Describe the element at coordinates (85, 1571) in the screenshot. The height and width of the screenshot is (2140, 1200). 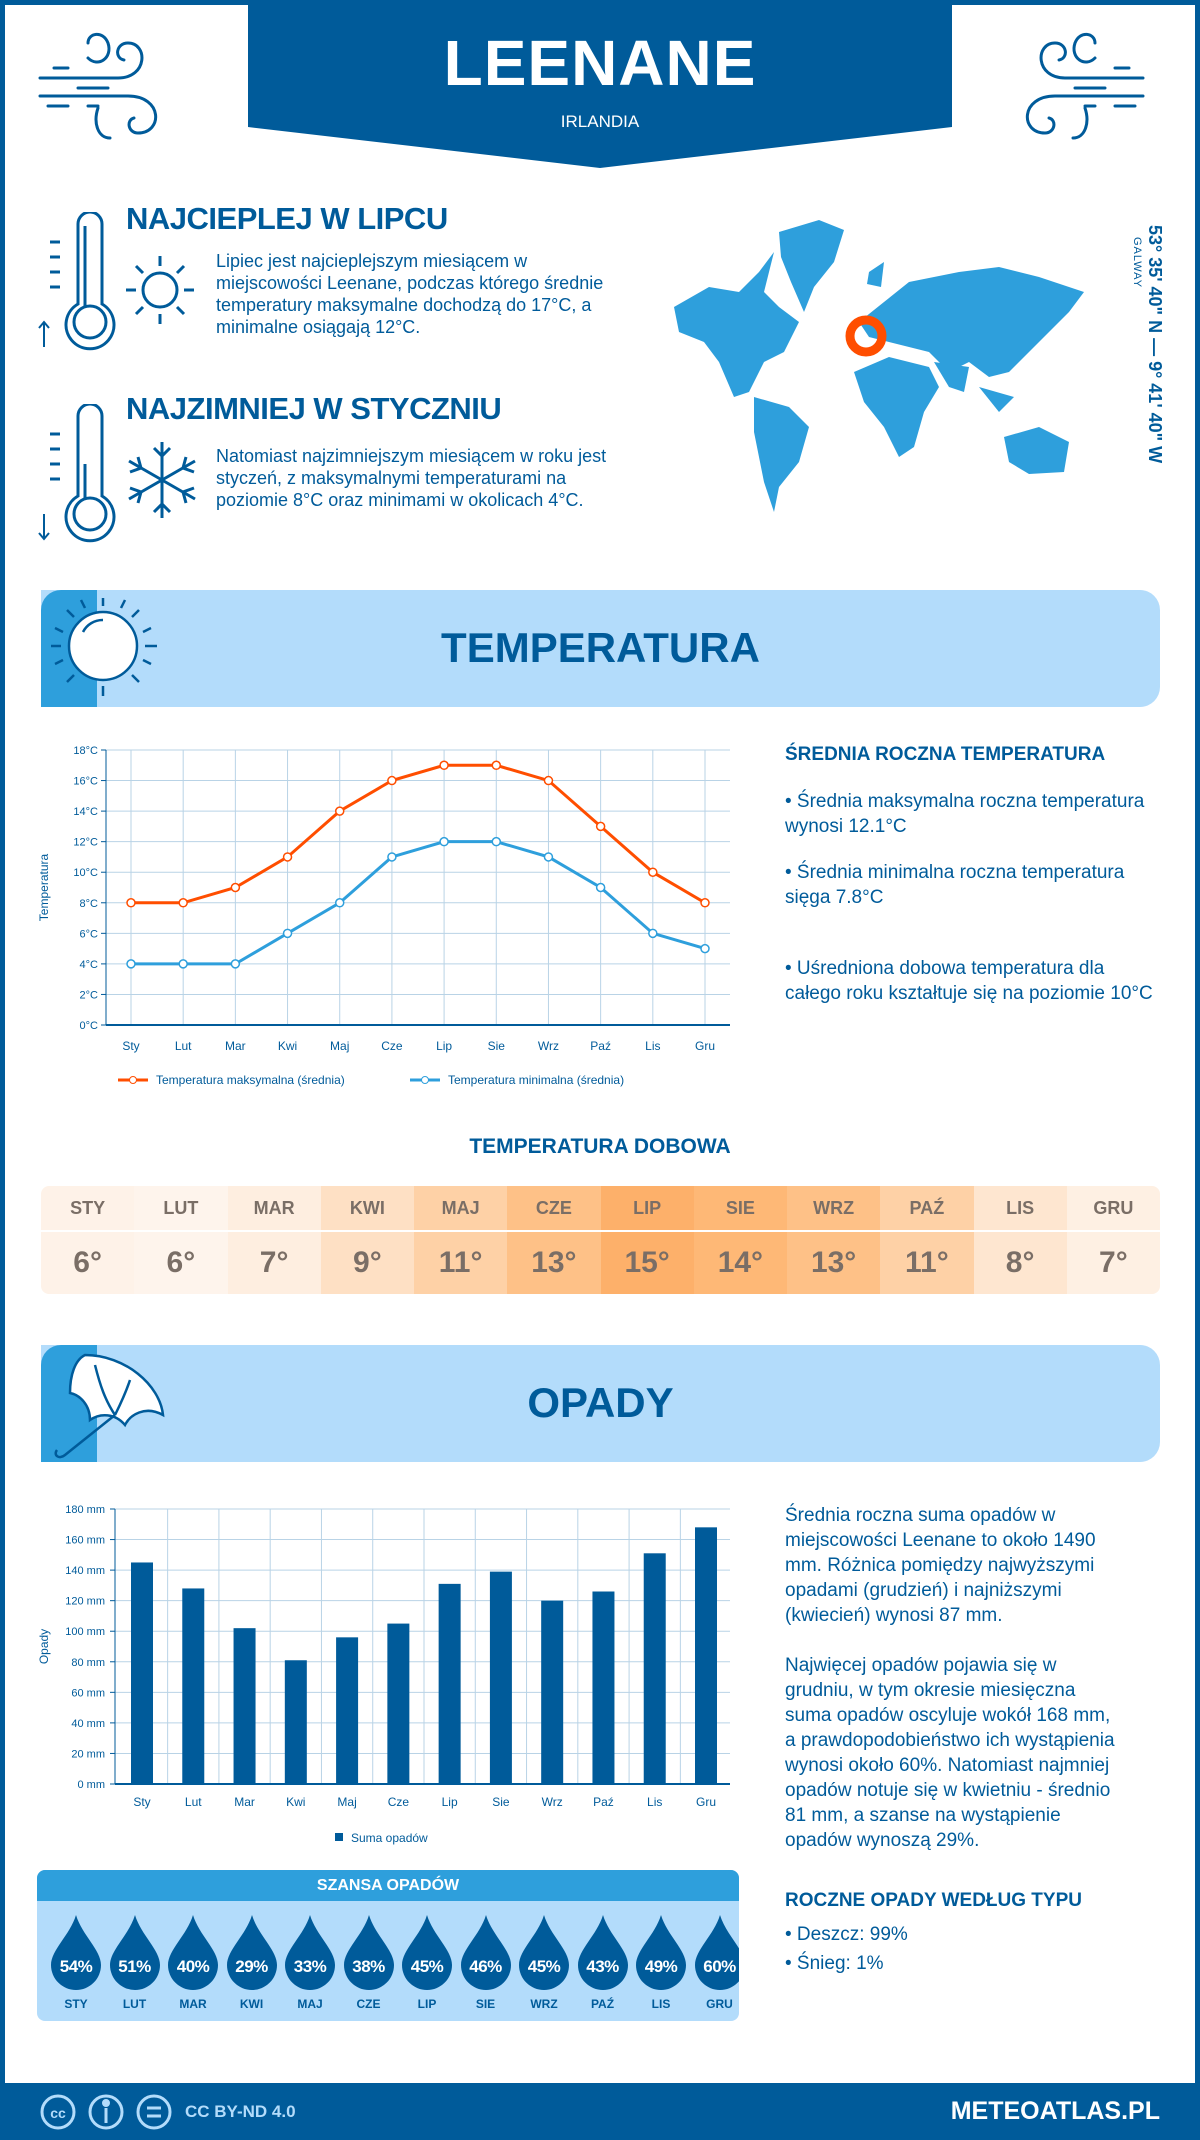
I see `y-tick-label: 140 mm` at that location.